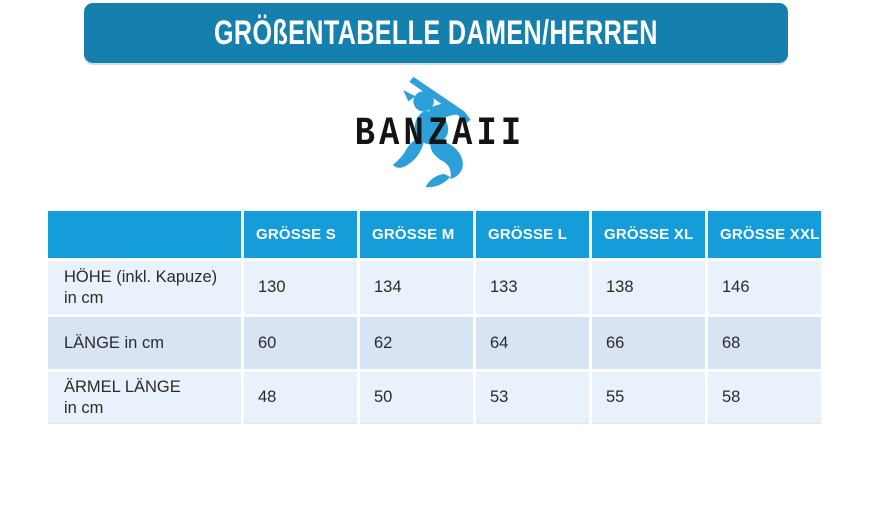  What do you see at coordinates (416, 398) in the screenshot?
I see `size-value-cell: 50` at bounding box center [416, 398].